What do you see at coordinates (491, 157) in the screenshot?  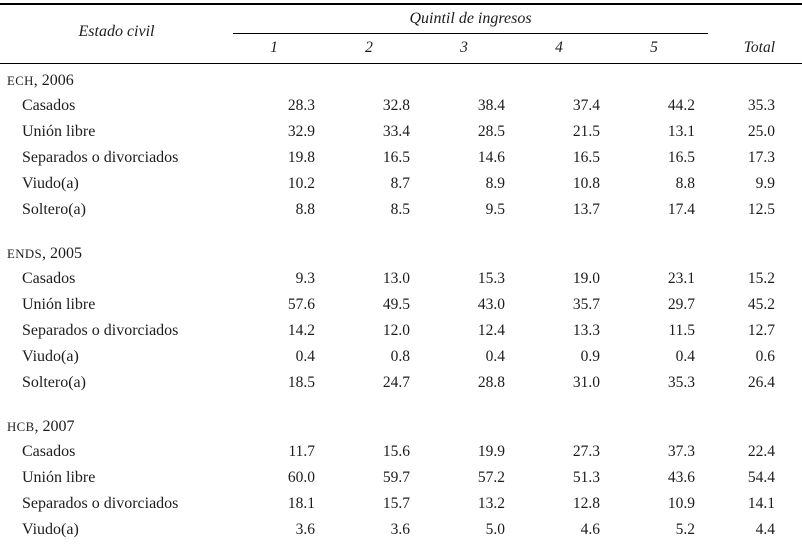 I see `cell-q3: 14.6` at bounding box center [491, 157].